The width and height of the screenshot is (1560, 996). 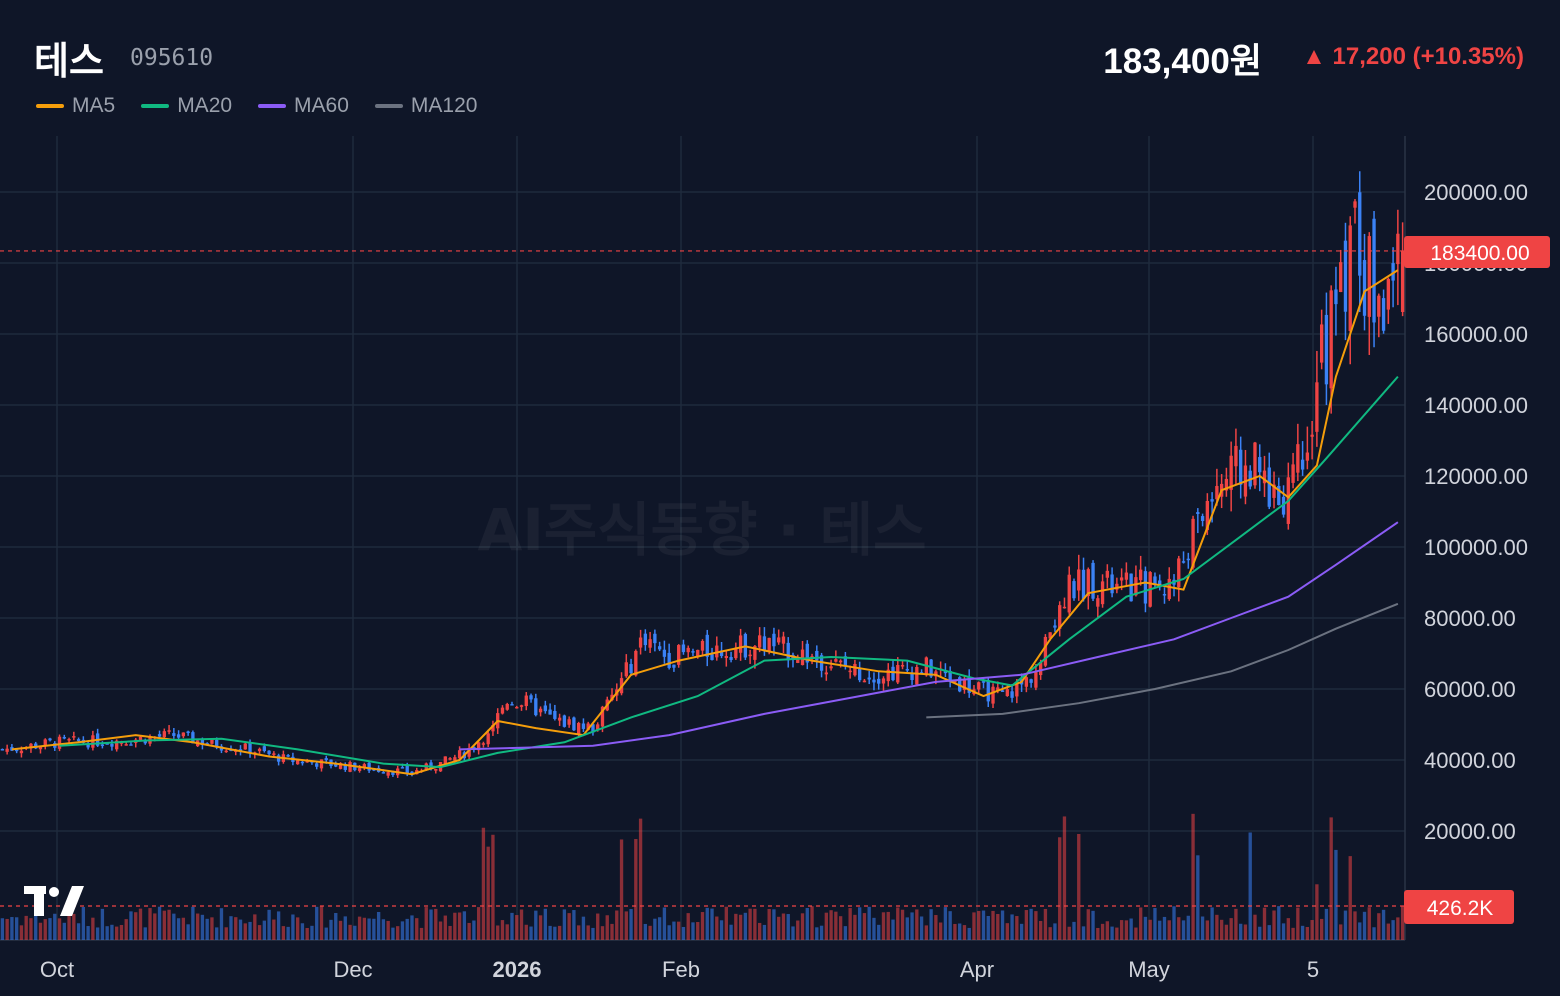 What do you see at coordinates (205, 105) in the screenshot?
I see `legend-ma20-label: MA20` at bounding box center [205, 105].